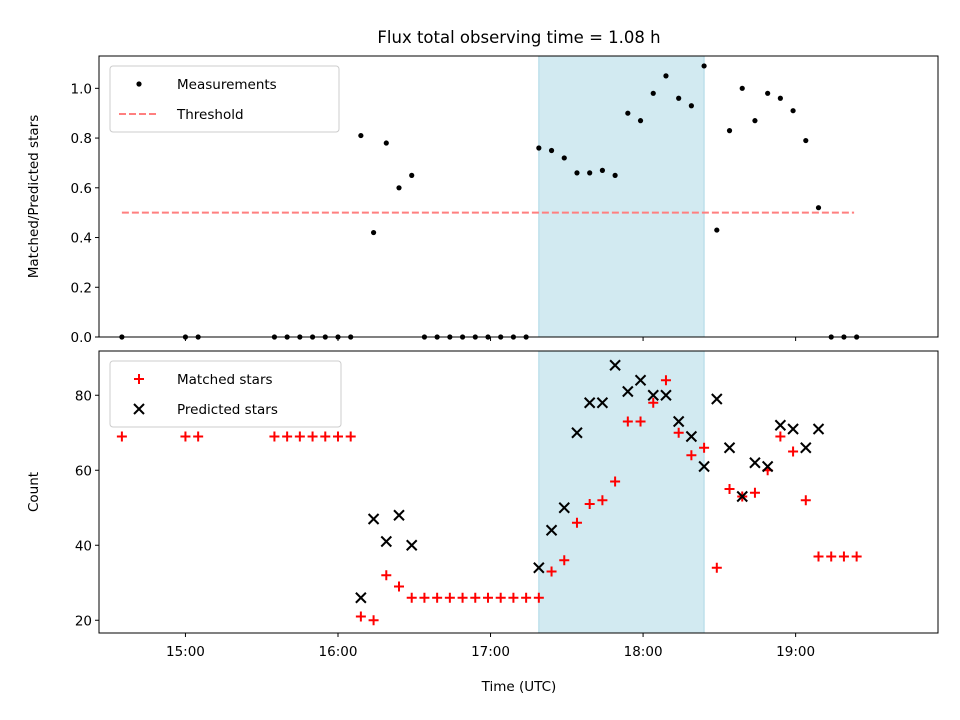 Image resolution: width=960 pixels, height=720 pixels. Describe the element at coordinates (139, 84) in the screenshot. I see `legend-measurements-icon` at that location.